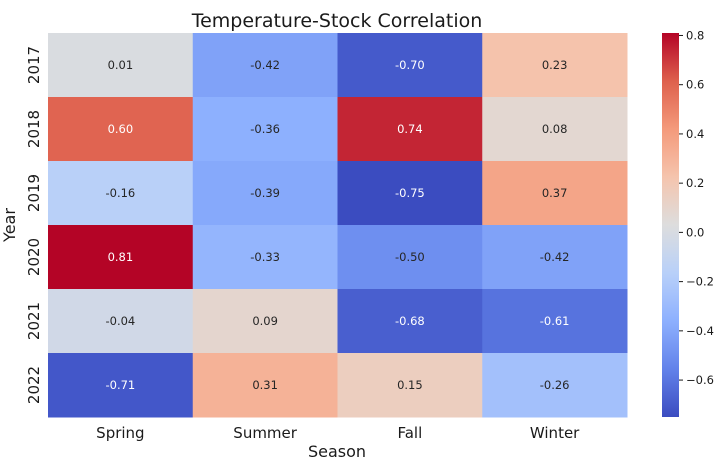 This screenshot has height=470, width=724. I want to click on colorbar-tick-label: −0.4, so click(700, 331).